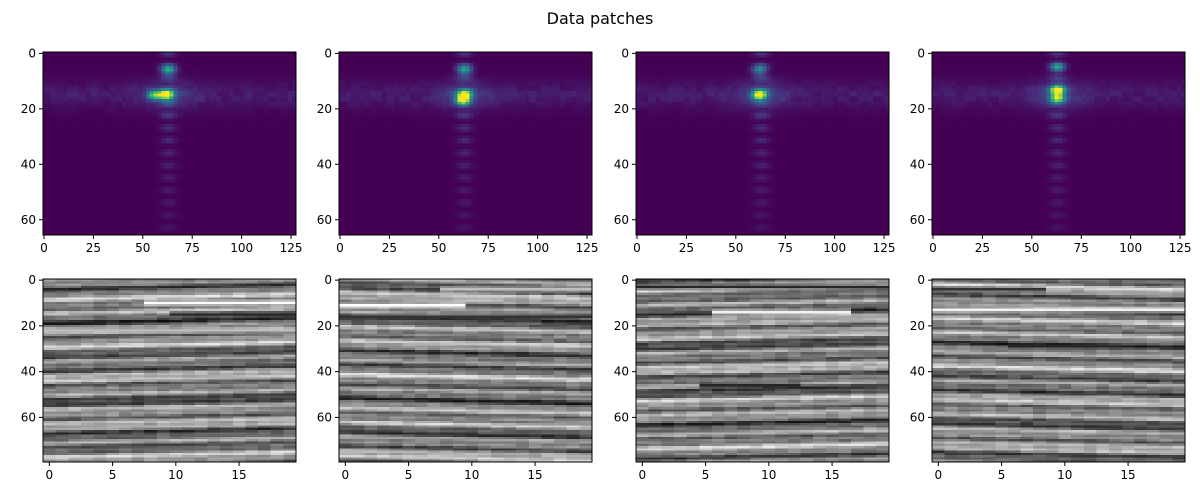  I want to click on figure-title: Data patches, so click(600, 18).